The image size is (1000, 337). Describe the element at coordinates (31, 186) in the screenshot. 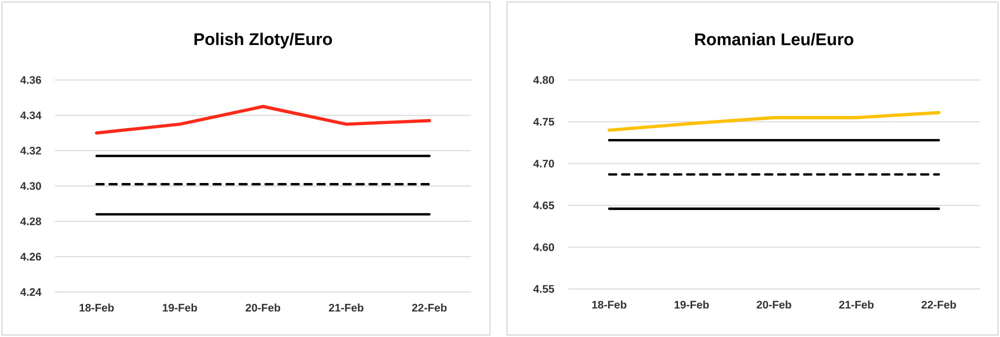

I see `y-tick-label: 4.30` at that location.